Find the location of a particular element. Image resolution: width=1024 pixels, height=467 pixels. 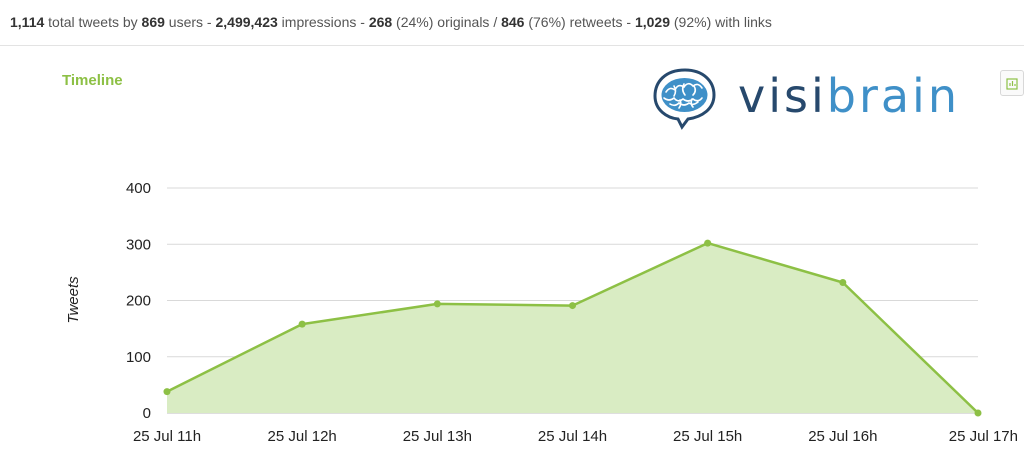

users-count: 869 is located at coordinates (153, 22).